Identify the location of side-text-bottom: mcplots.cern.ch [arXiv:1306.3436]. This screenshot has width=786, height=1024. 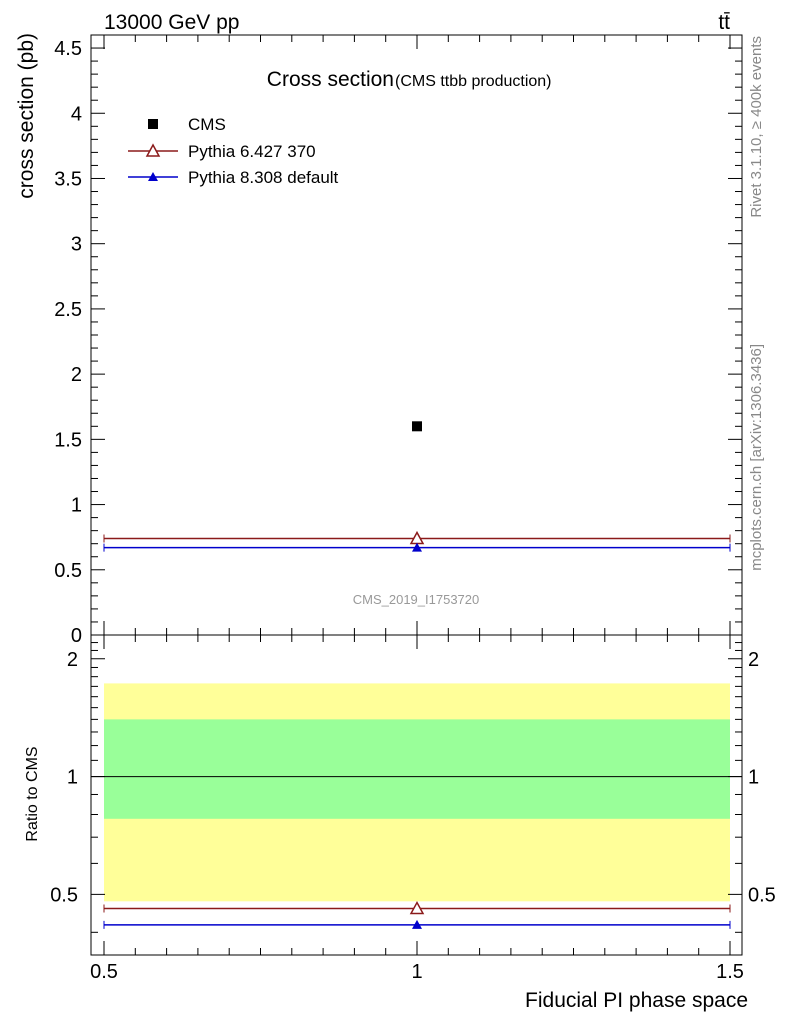
(756, 457).